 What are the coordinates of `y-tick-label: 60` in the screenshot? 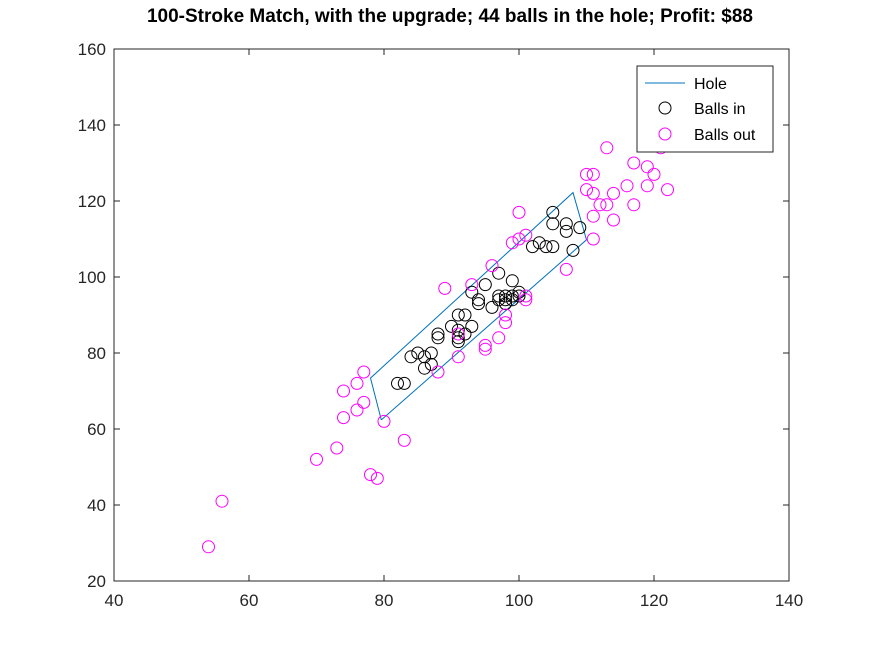 It's located at (96, 429).